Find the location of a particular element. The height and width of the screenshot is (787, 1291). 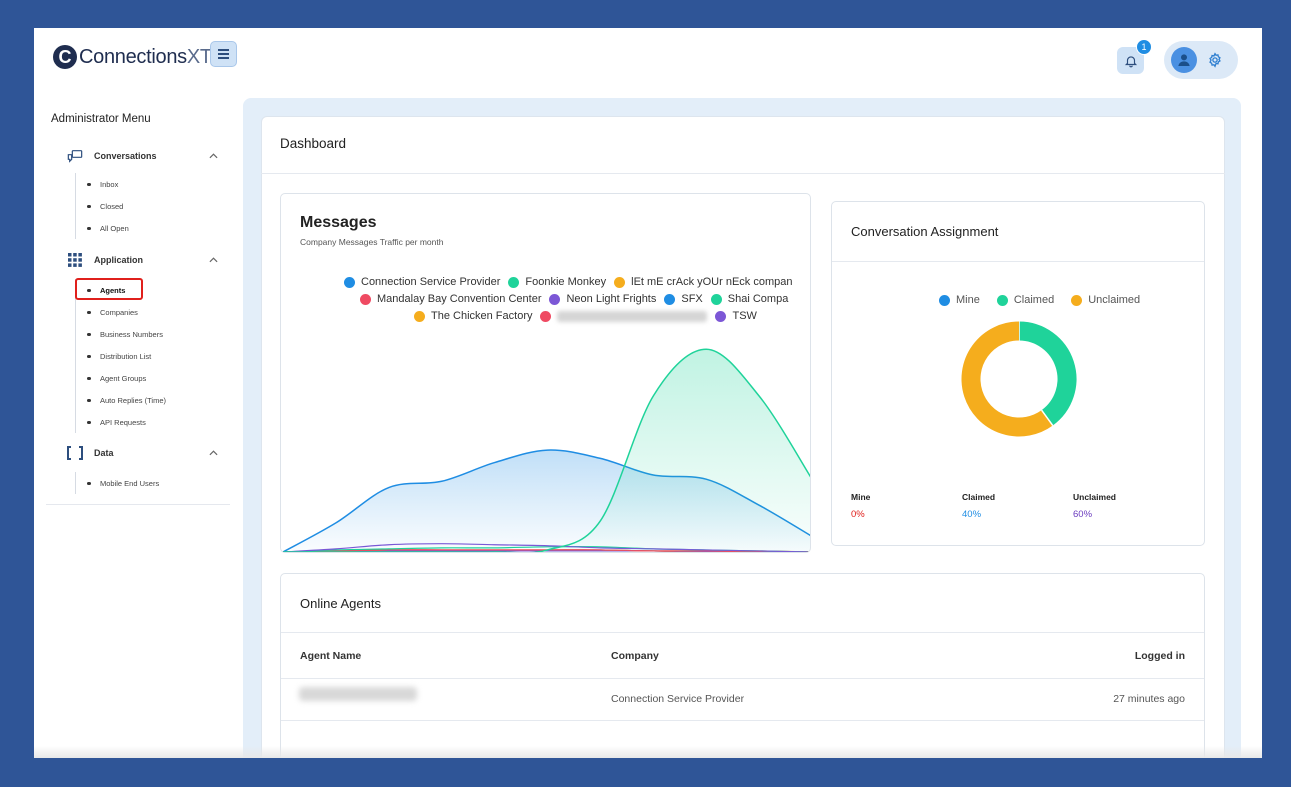

hamburger-icon is located at coordinates (223, 50).